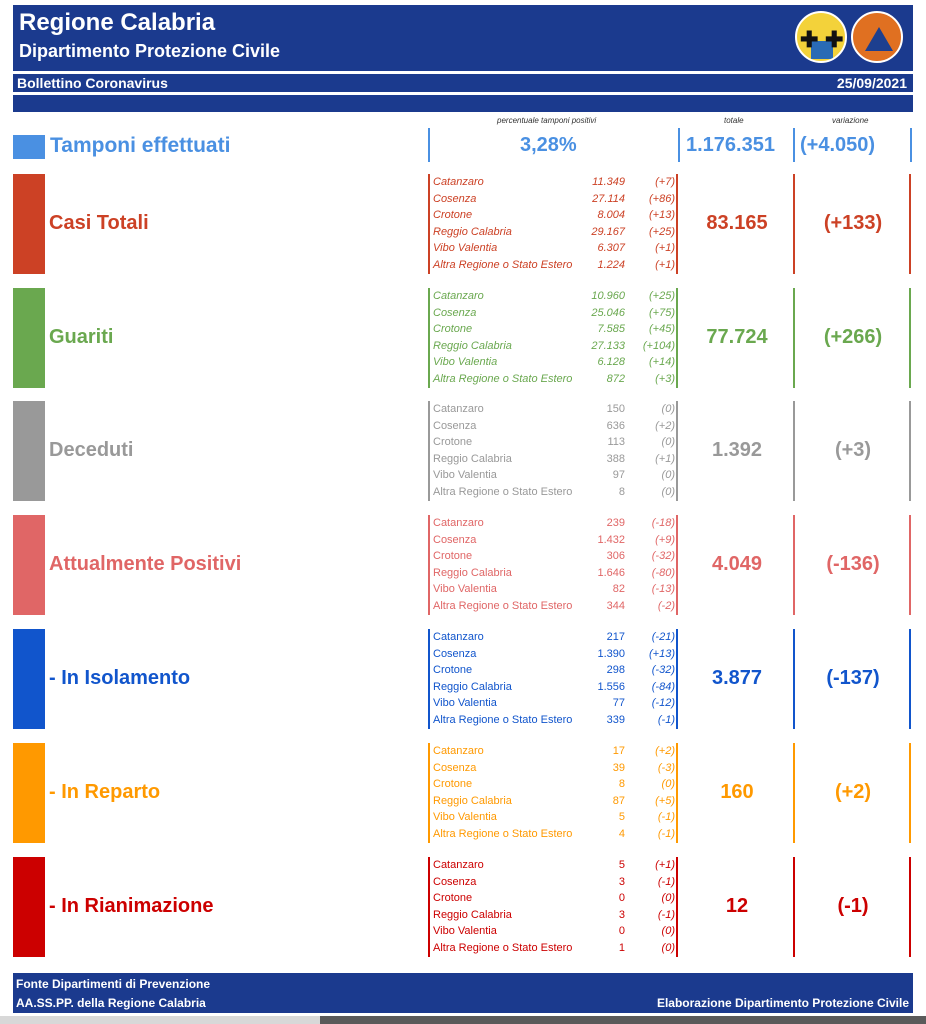 The image size is (926, 1024). I want to click on footer-source-line2: AA.SS.PP. della Regione Calabria, so click(111, 1003).